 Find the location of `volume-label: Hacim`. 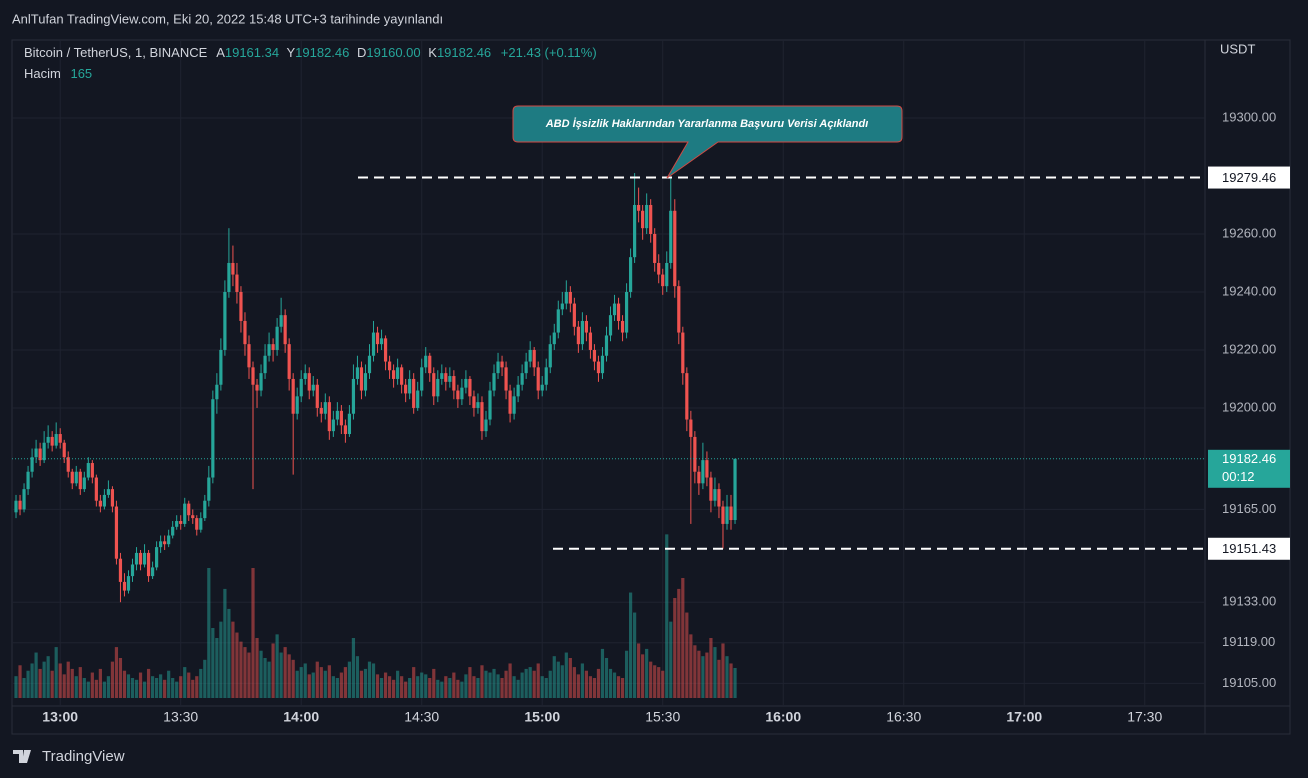

volume-label: Hacim is located at coordinates (42, 73).